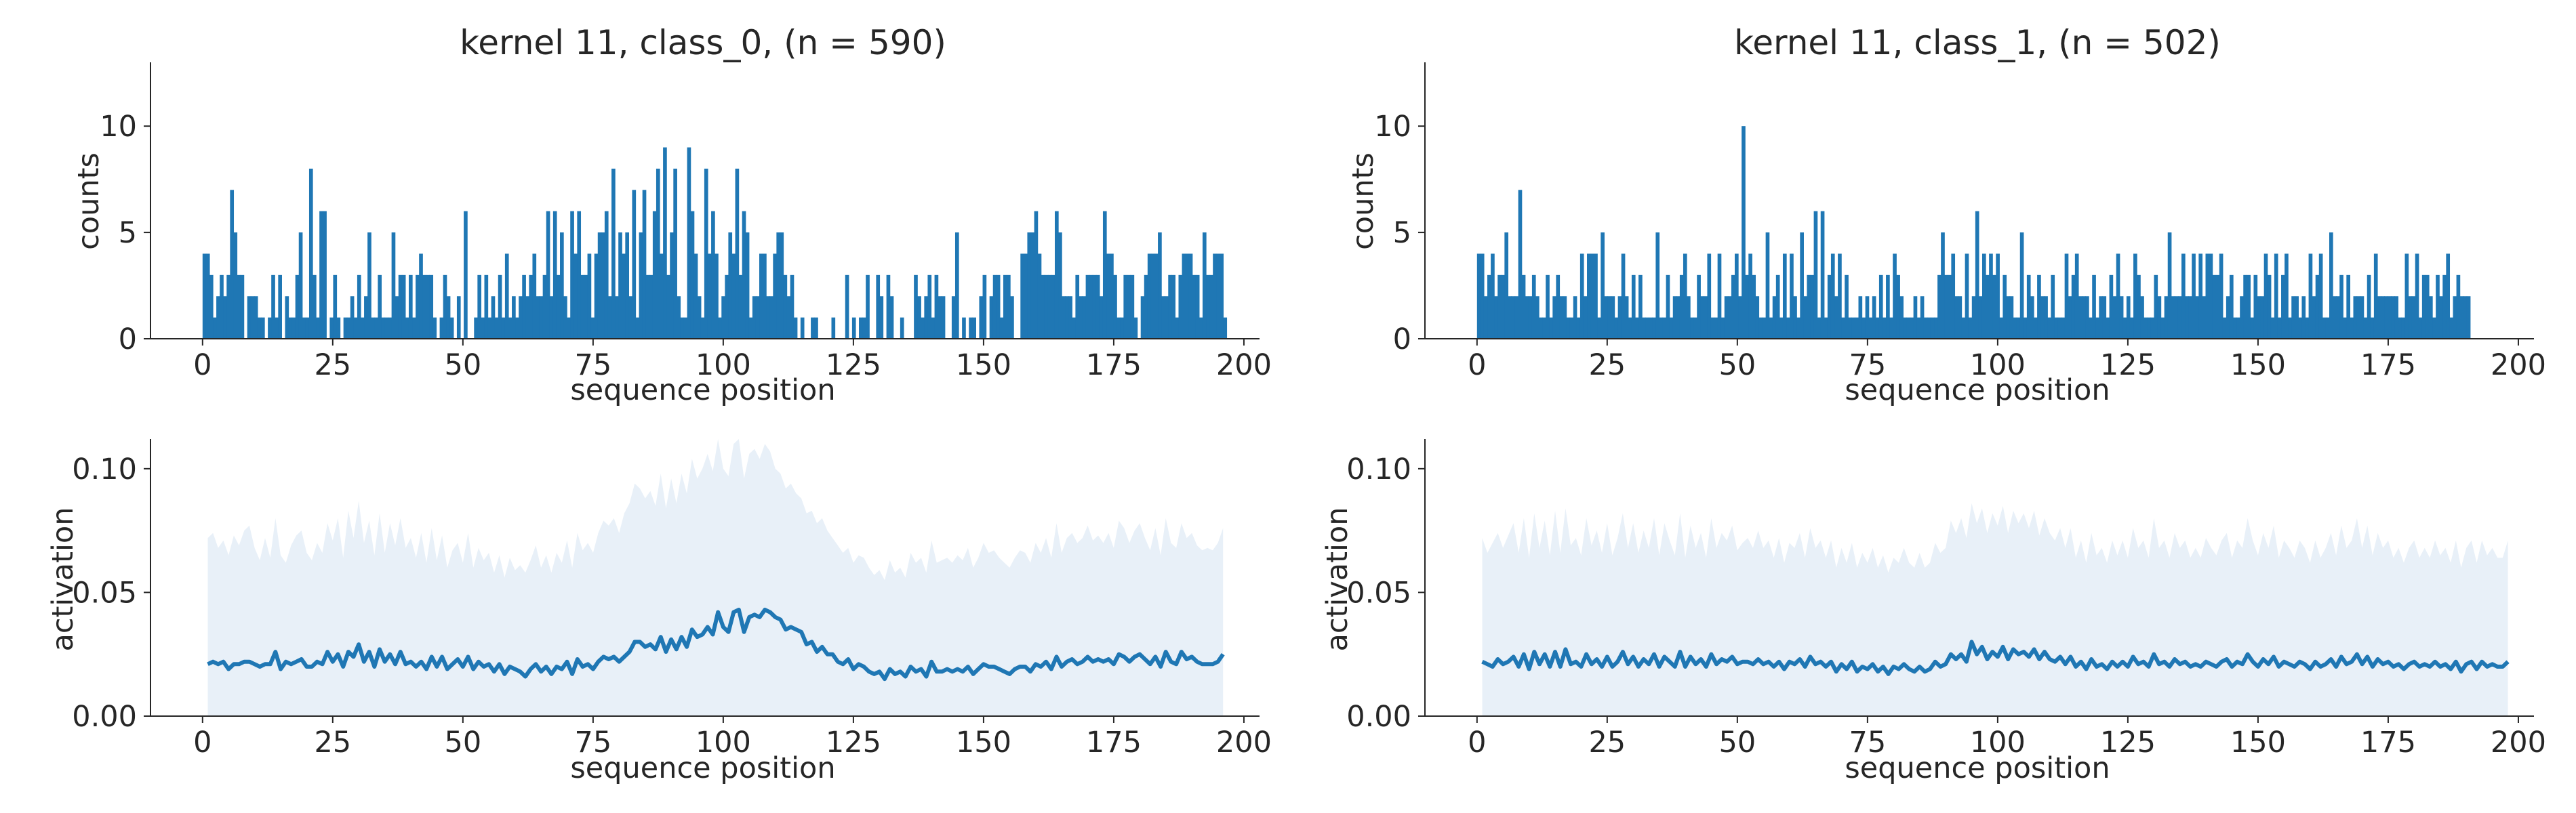  Describe the element at coordinates (1607, 365) in the screenshot. I see `x-tick-label: 25` at that location.